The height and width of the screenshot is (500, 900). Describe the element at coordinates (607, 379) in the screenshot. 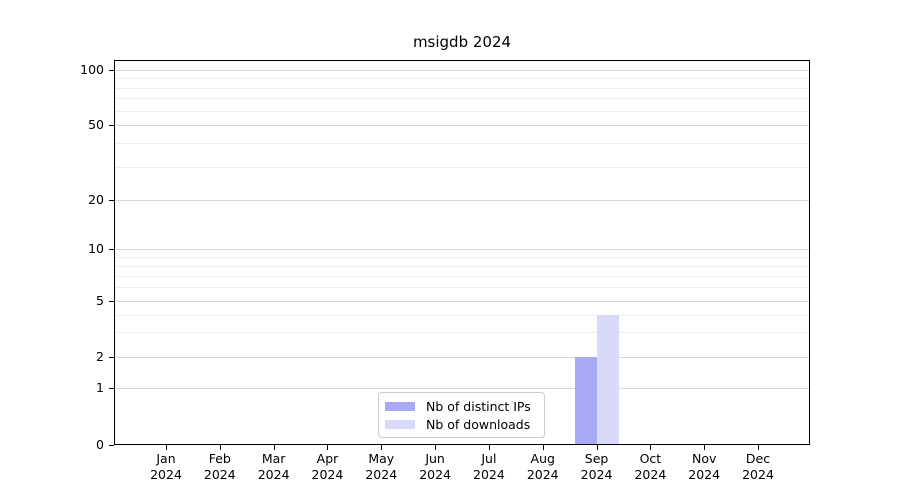

I see `bar-downloads-sep-2024` at that location.